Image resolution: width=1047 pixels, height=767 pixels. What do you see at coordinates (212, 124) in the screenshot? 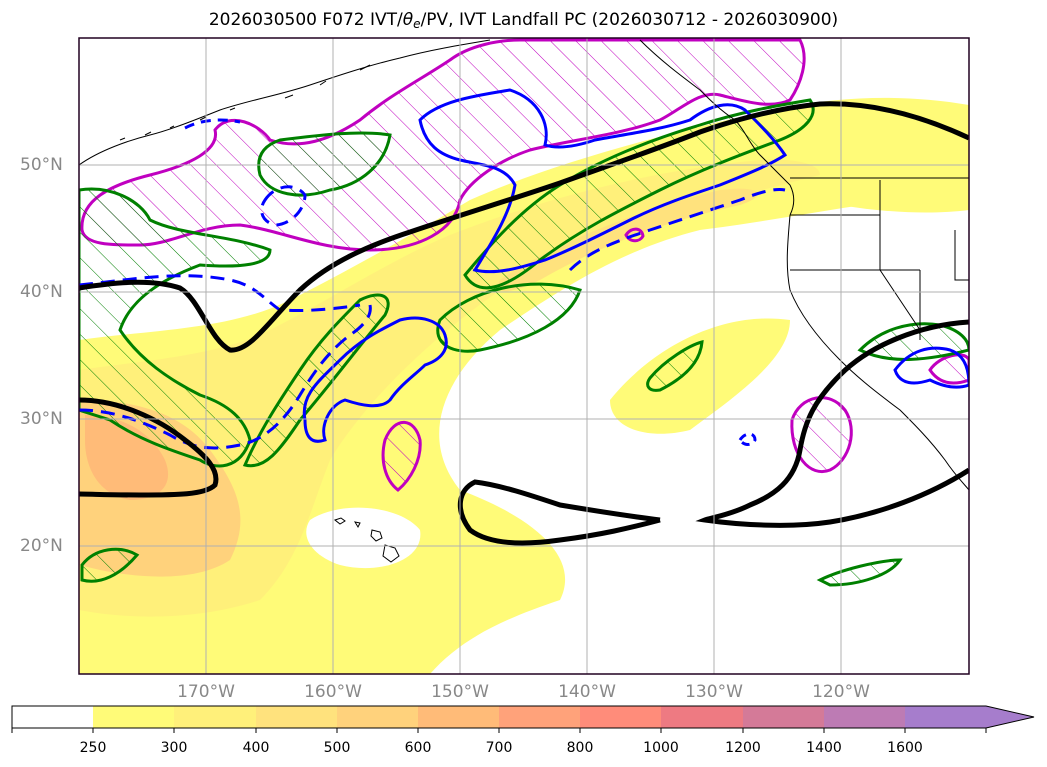
I see `theta-e-dashed-far-north` at bounding box center [212, 124].